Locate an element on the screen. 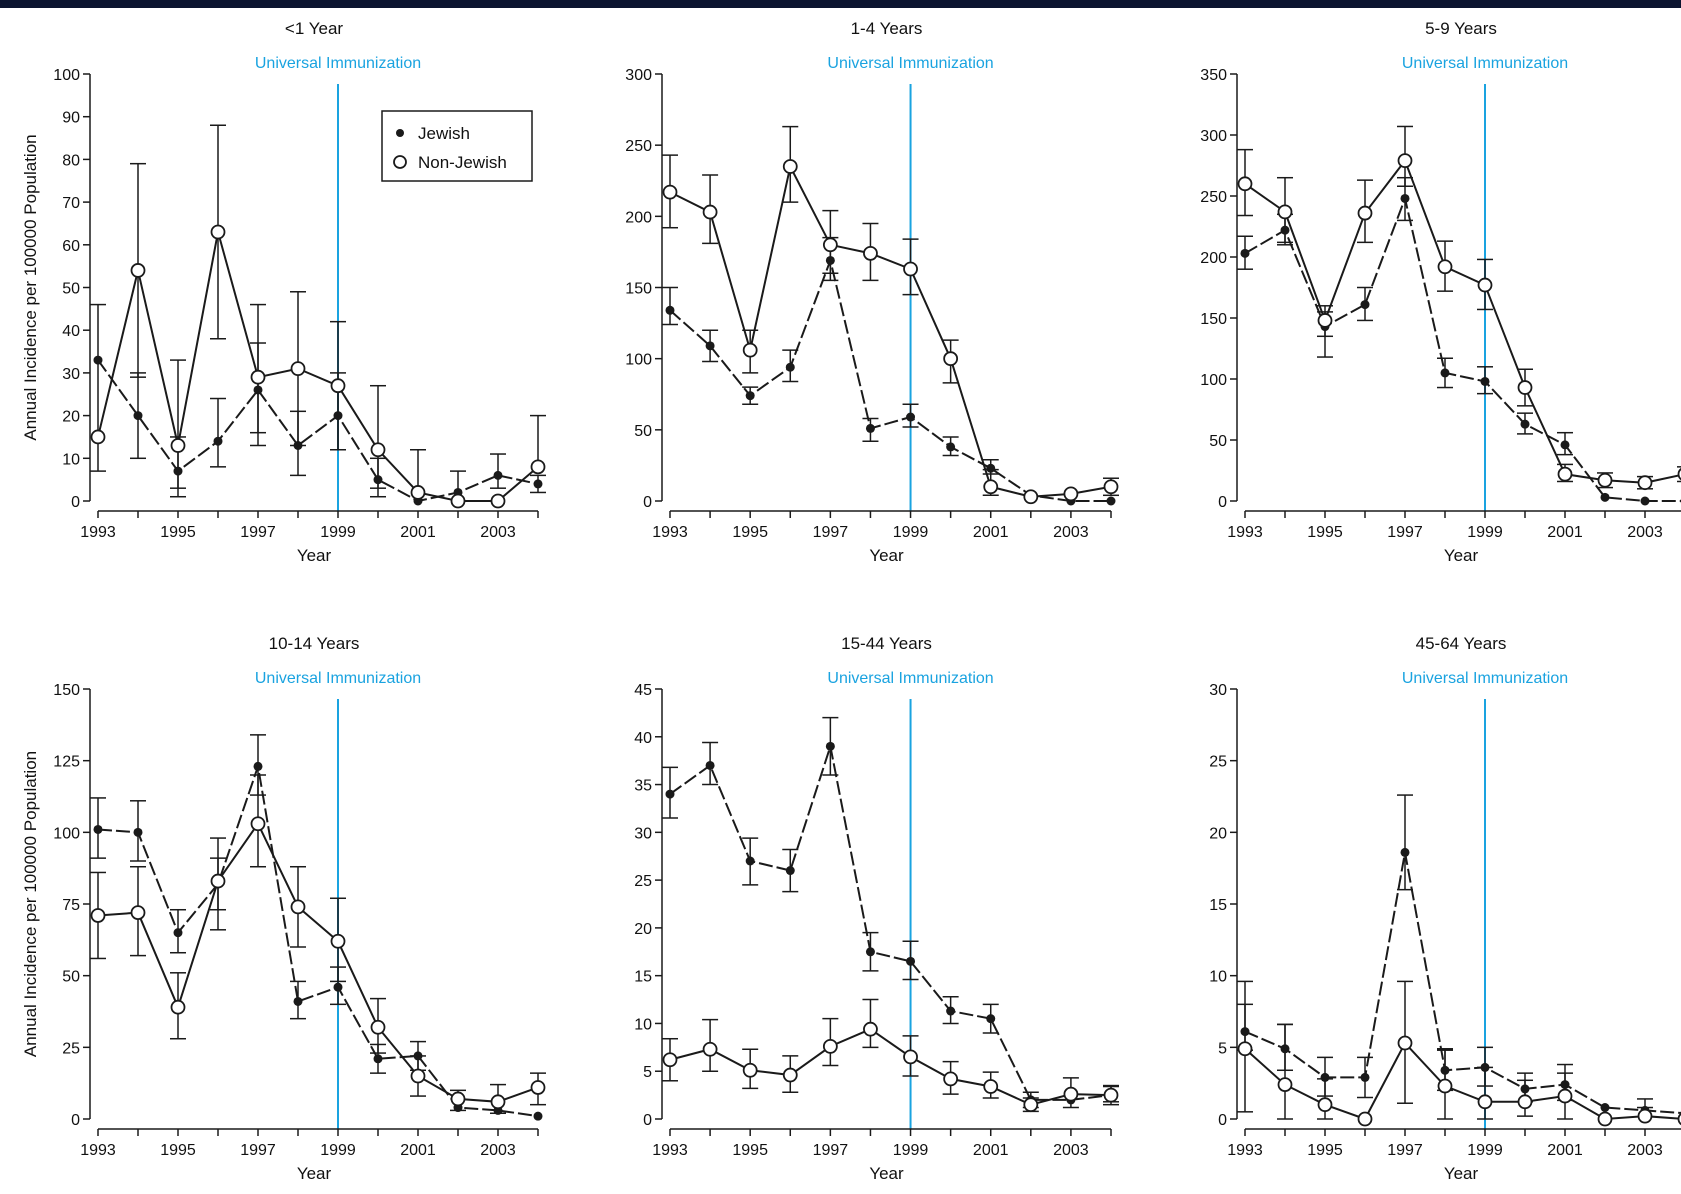 The width and height of the screenshot is (1681, 1194). series-line is located at coordinates (318, 431).